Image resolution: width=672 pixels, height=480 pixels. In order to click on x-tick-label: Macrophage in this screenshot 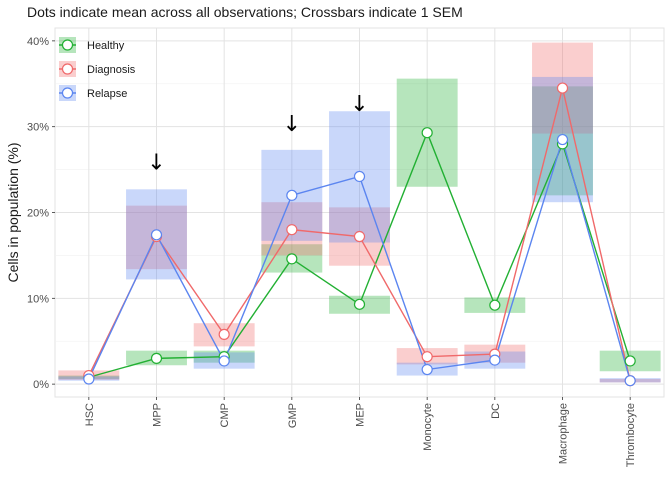, I will do `click(564, 433)`.